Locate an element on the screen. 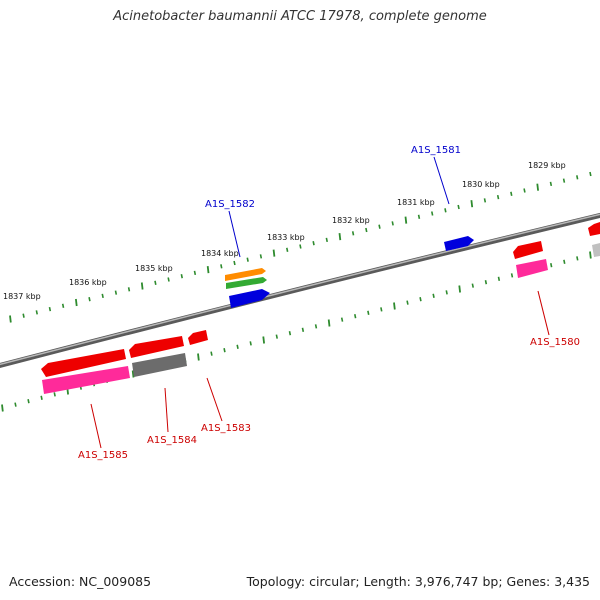  gene-label-a1s1585: A1S_1585 is located at coordinates (103, 455).